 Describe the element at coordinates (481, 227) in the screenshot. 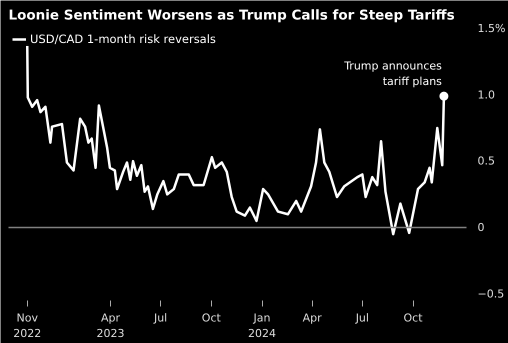

I see `y-tick-label: 0` at that location.